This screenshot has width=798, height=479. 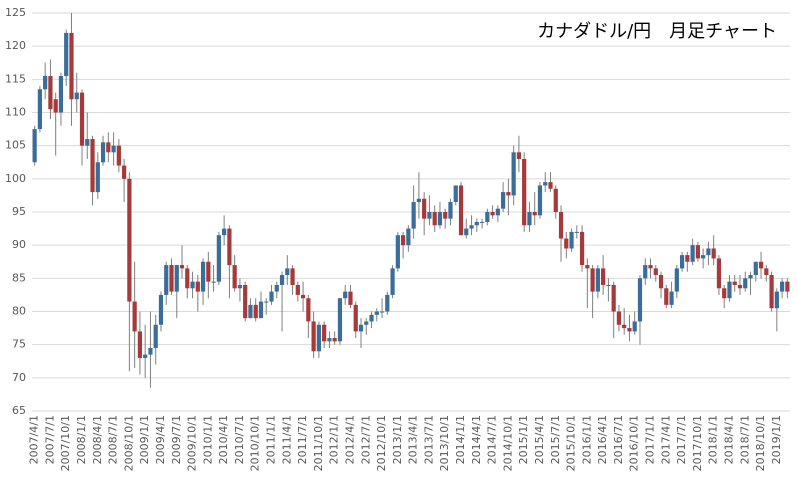 What do you see at coordinates (744, 439) in the screenshot?
I see `x-tick-label: 2018/7/1` at bounding box center [744, 439].